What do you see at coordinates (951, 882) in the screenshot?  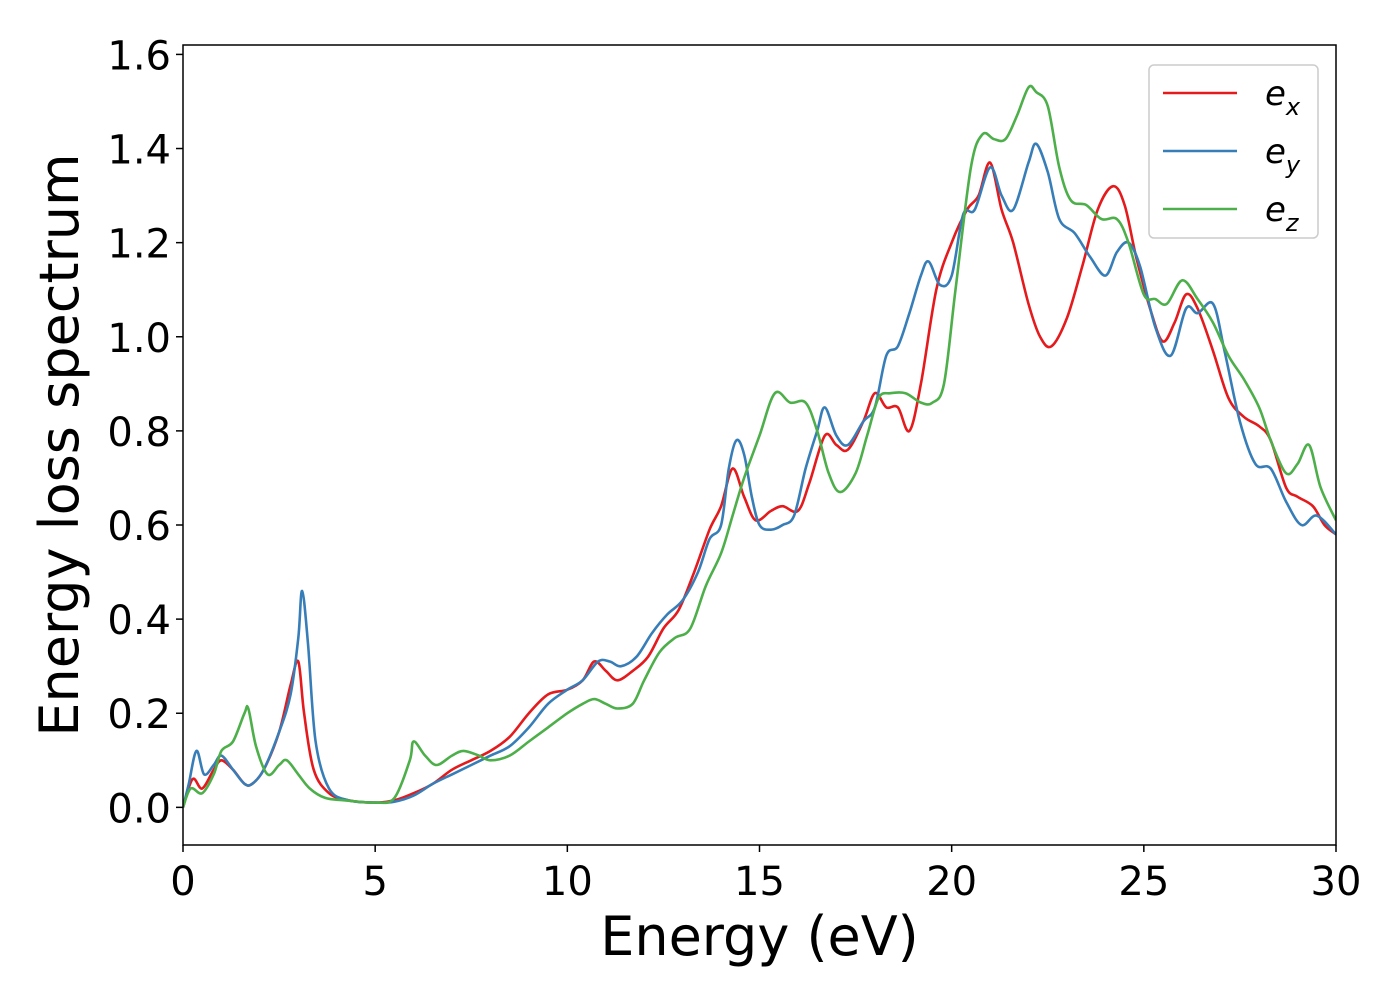 I see `x-tick-label: 20` at bounding box center [951, 882].